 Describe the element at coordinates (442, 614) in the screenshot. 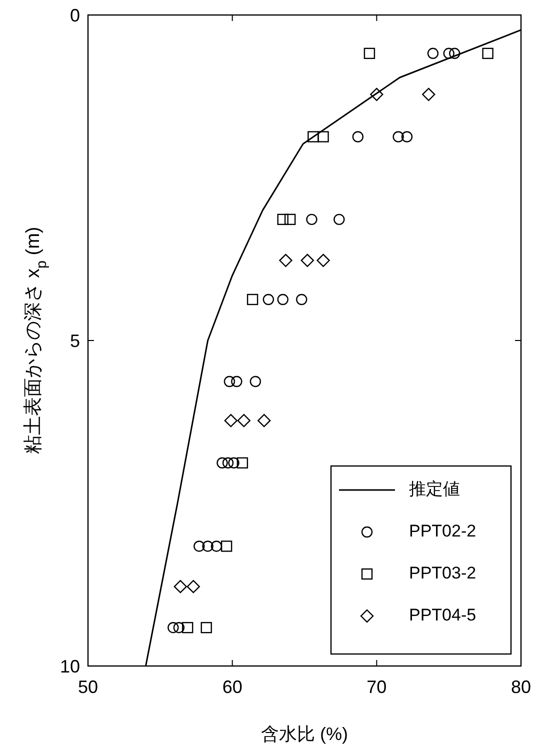

I see `legend-label: PPT04-5` at that location.